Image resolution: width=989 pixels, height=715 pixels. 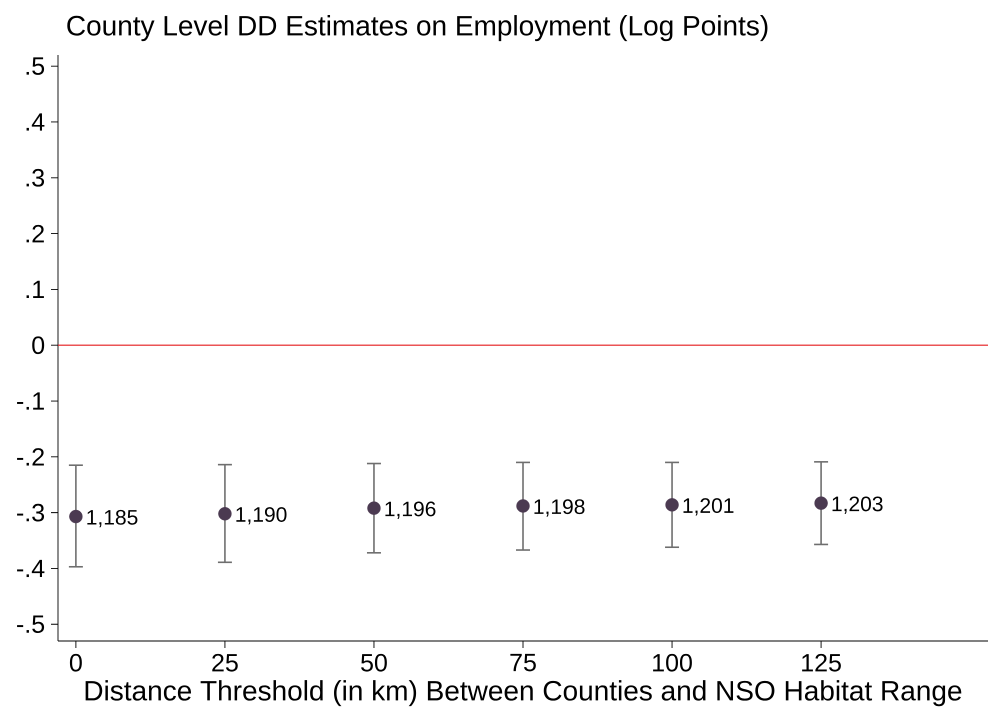 I want to click on y-tick-label: -.2, so click(x=30, y=457).